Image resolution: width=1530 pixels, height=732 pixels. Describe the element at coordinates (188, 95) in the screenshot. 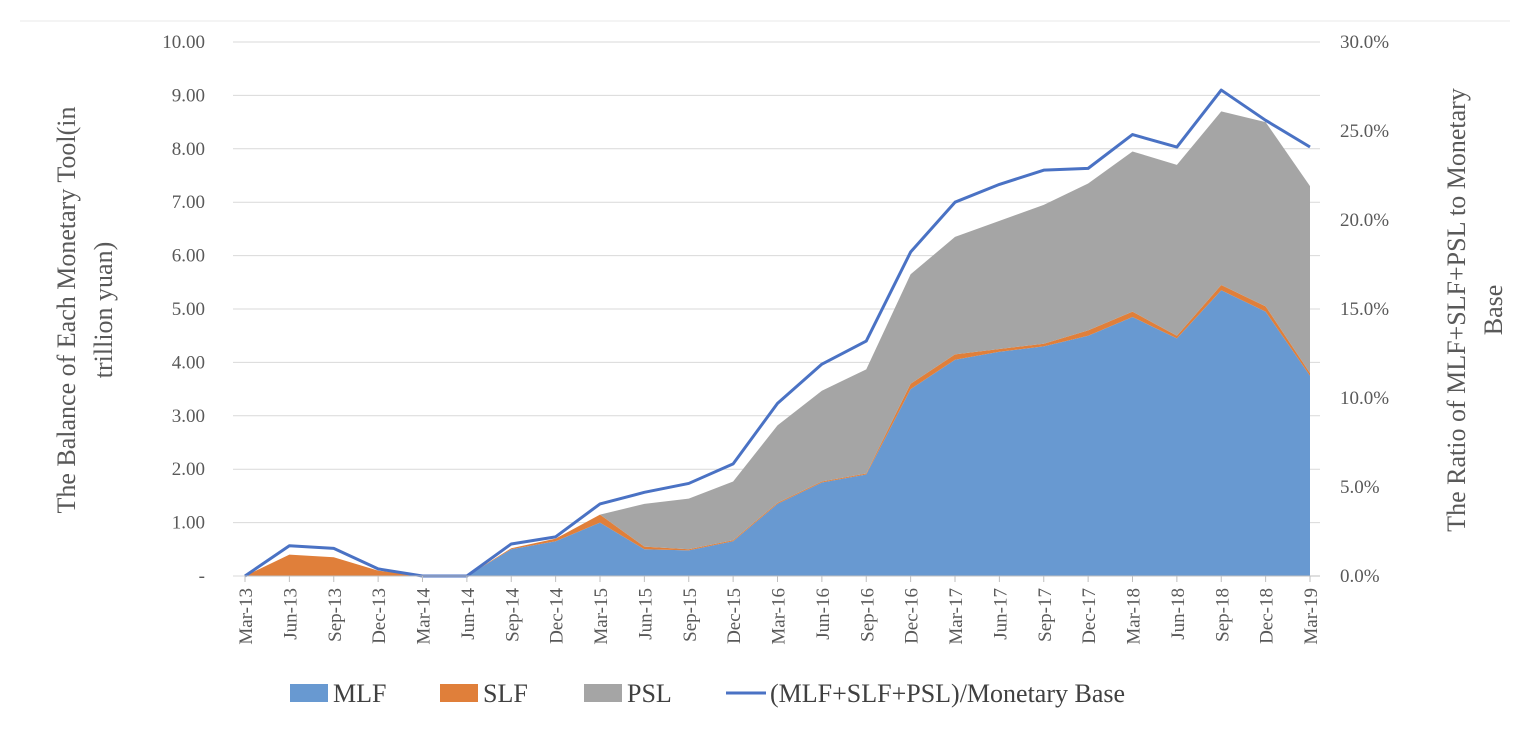

I see `left-tick-label: 9.00` at that location.